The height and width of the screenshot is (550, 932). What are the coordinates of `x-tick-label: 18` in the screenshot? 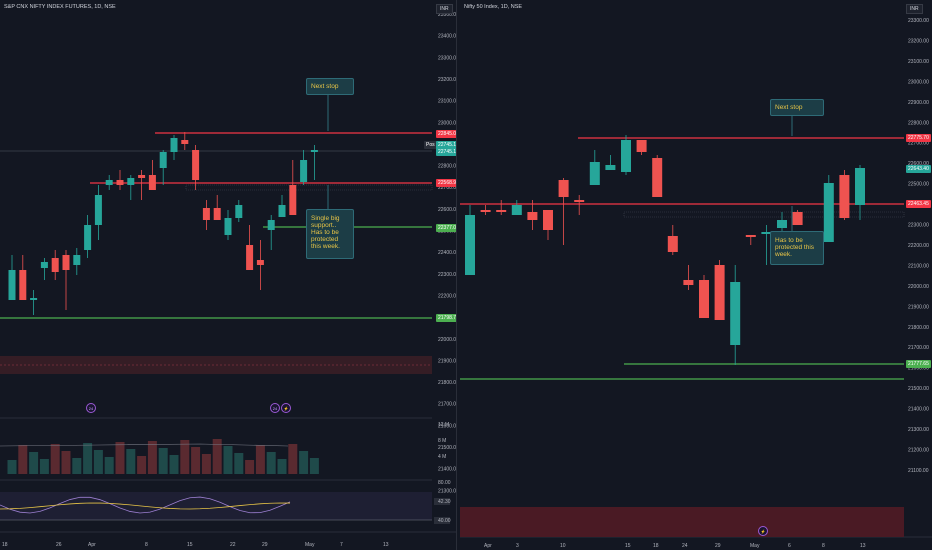 It's located at (5, 545).